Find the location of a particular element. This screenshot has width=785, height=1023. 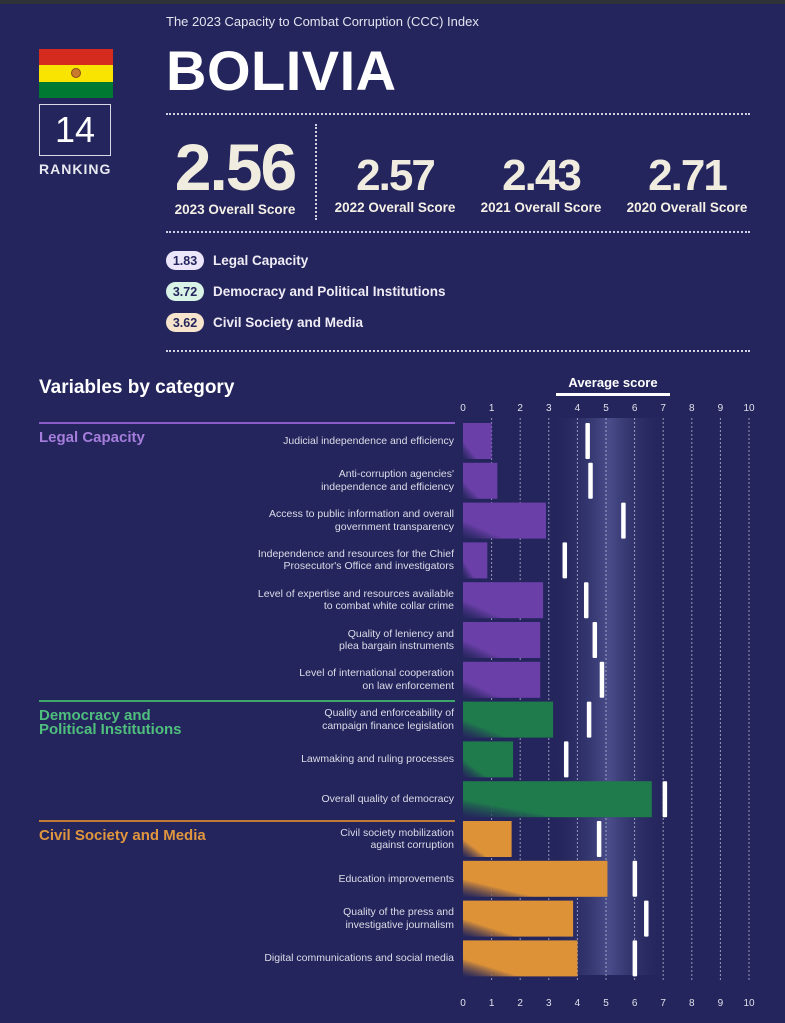

x-tick-bottom-7: 7 is located at coordinates (663, 1003).